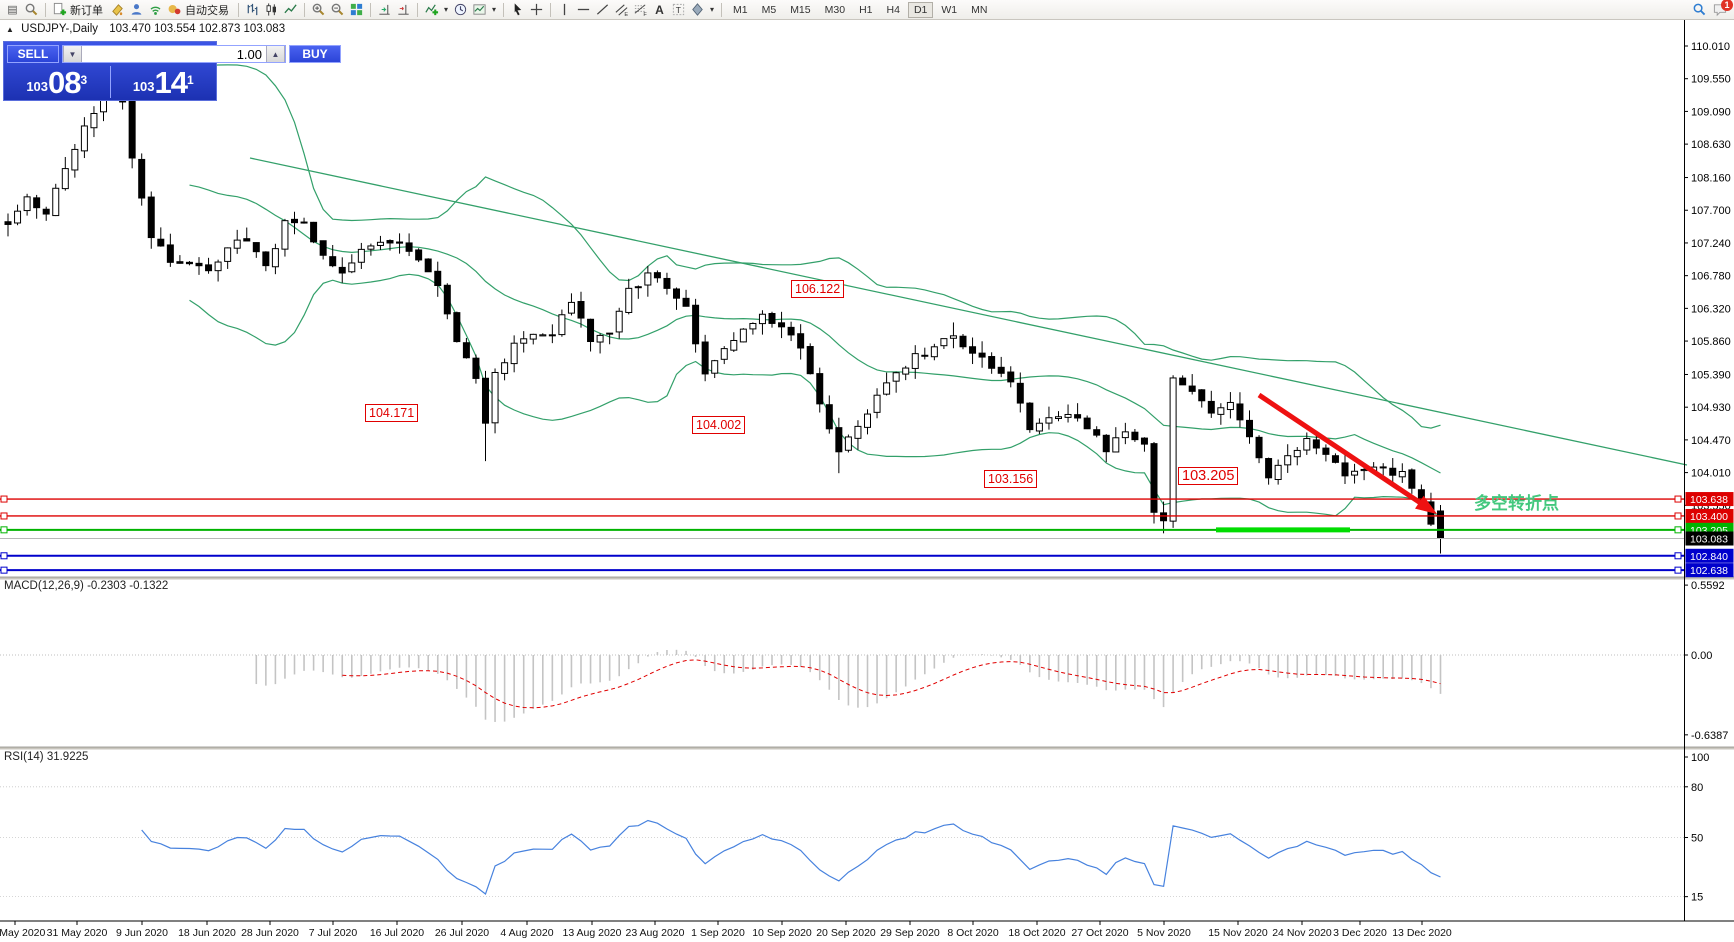  Describe the element at coordinates (72, 54) in the screenshot. I see `volume-decrease-button: ▼` at that location.